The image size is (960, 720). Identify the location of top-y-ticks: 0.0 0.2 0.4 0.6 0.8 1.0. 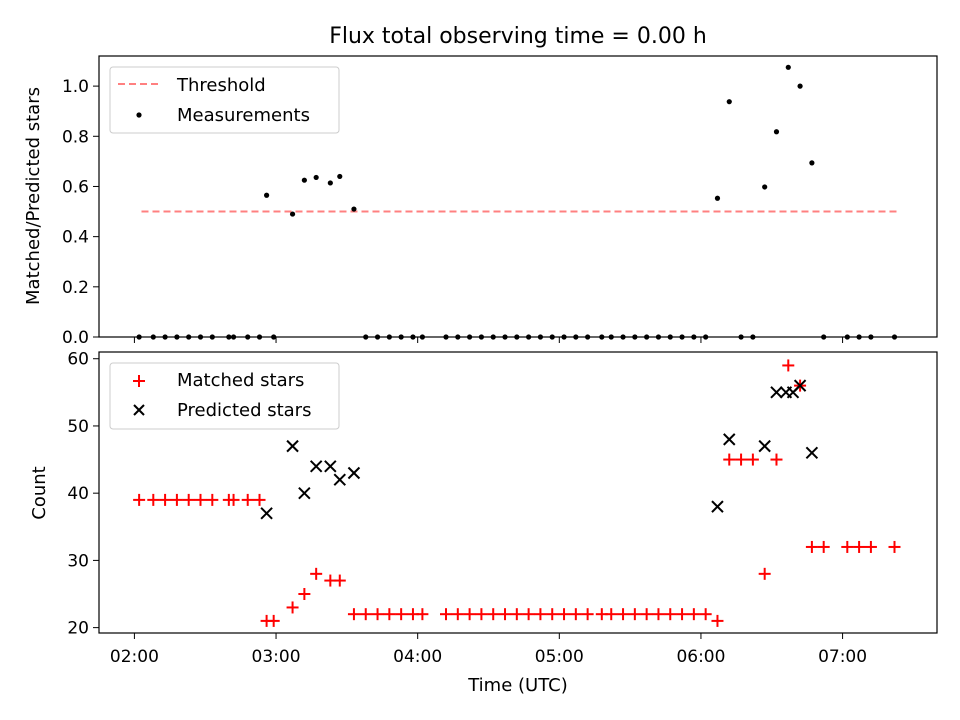
(80, 212).